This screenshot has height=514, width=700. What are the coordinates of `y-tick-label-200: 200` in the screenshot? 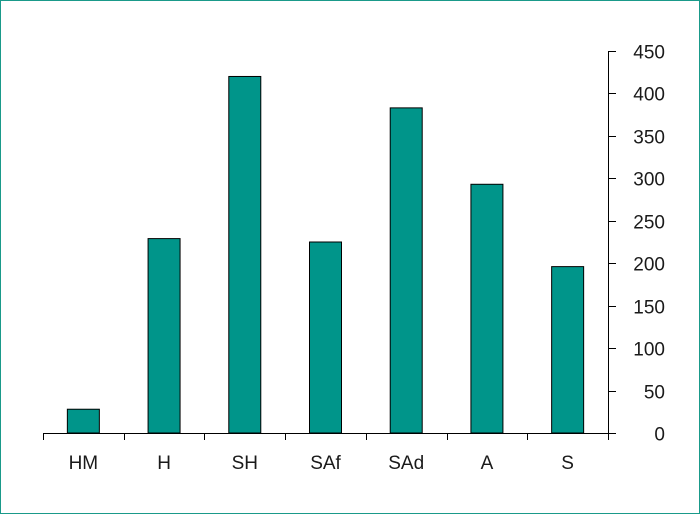 It's located at (649, 265).